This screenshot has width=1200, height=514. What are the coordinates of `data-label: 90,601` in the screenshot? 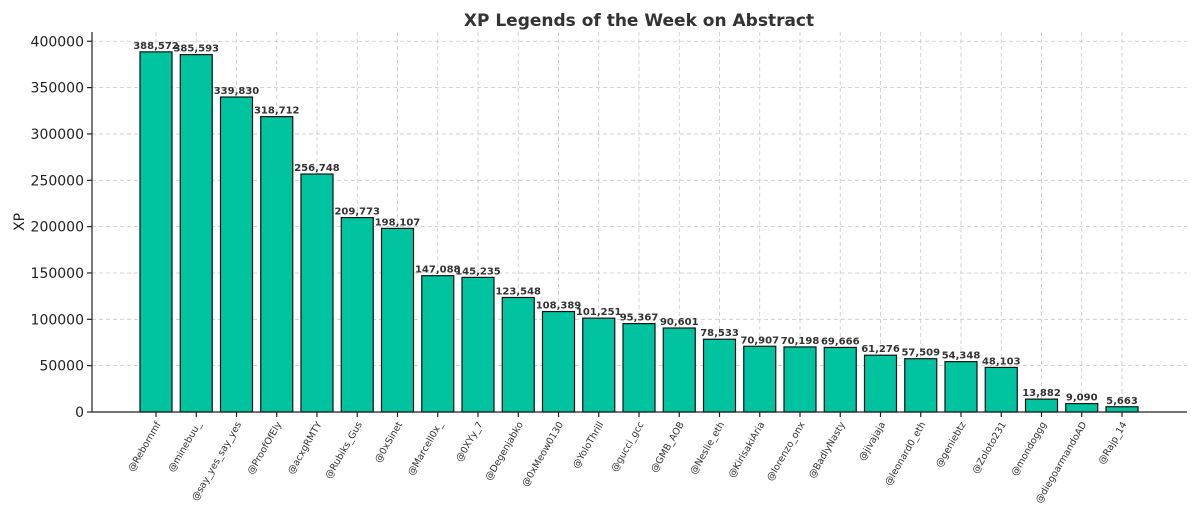 It's located at (679, 322).